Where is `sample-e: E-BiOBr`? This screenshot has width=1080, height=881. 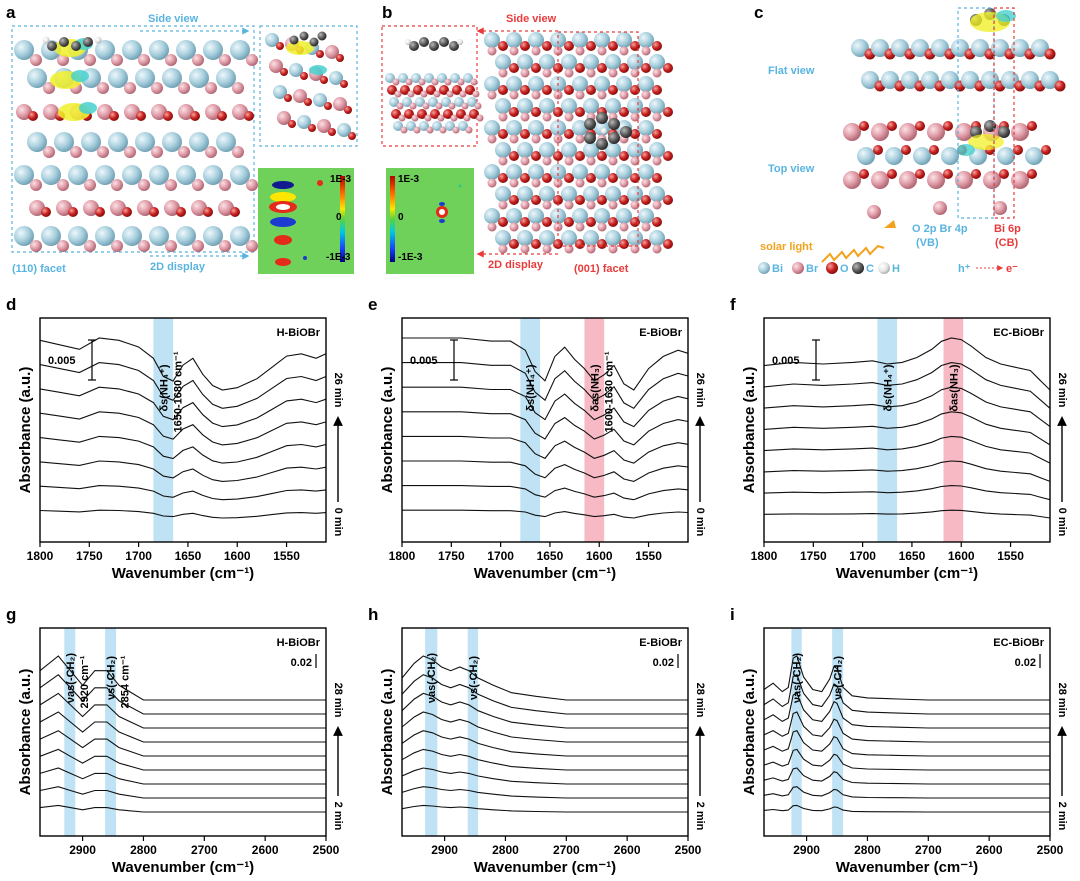 sample-e: E-BiOBr is located at coordinates (661, 333).